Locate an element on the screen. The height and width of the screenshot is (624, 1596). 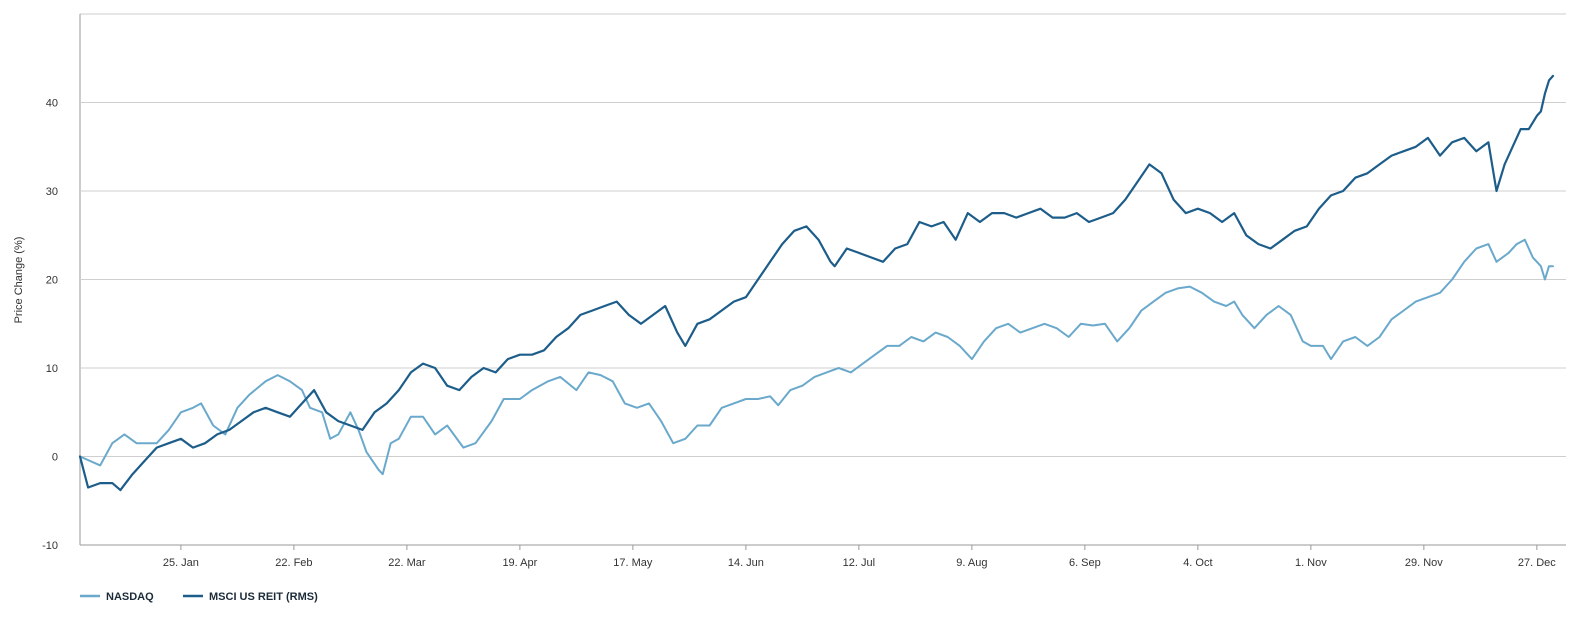
legend-item: NASDAQ is located at coordinates (117, 597).